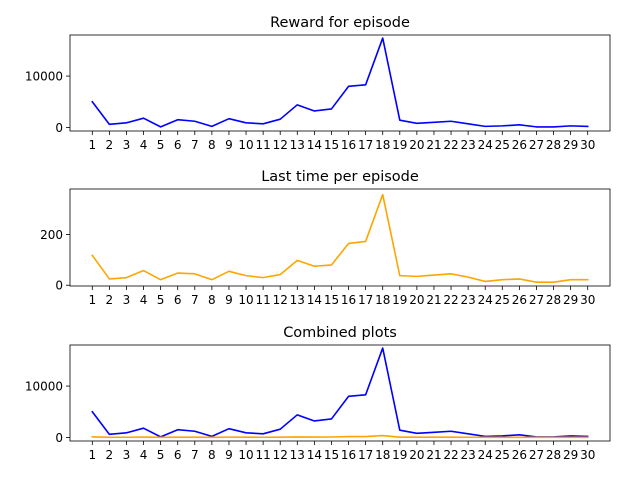 Image resolution: width=640 pixels, height=480 pixels. Describe the element at coordinates (51, 235) in the screenshot. I see `y-tick-label: 200` at that location.